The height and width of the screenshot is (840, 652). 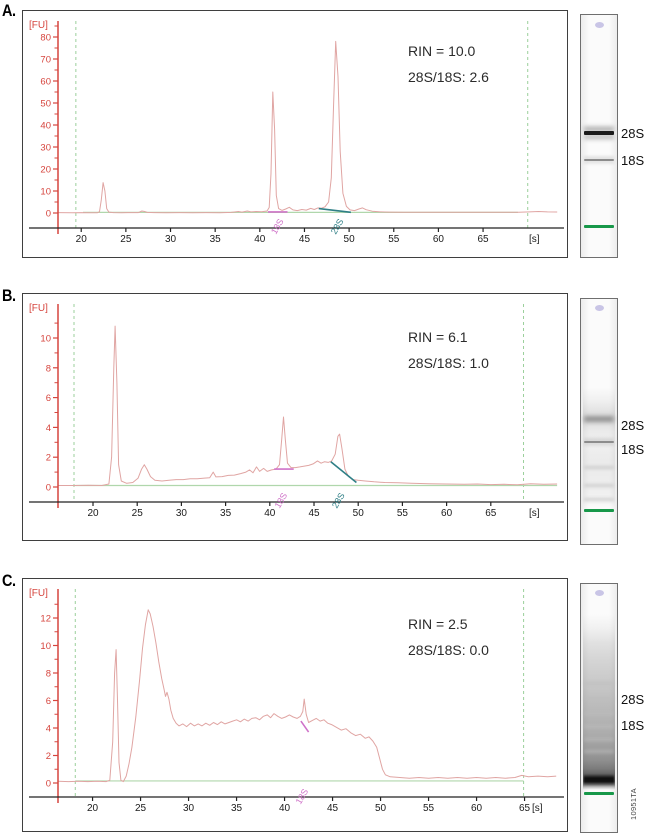 What do you see at coordinates (9, 10) in the screenshot?
I see `panel-letter-a: A.` at bounding box center [9, 10].